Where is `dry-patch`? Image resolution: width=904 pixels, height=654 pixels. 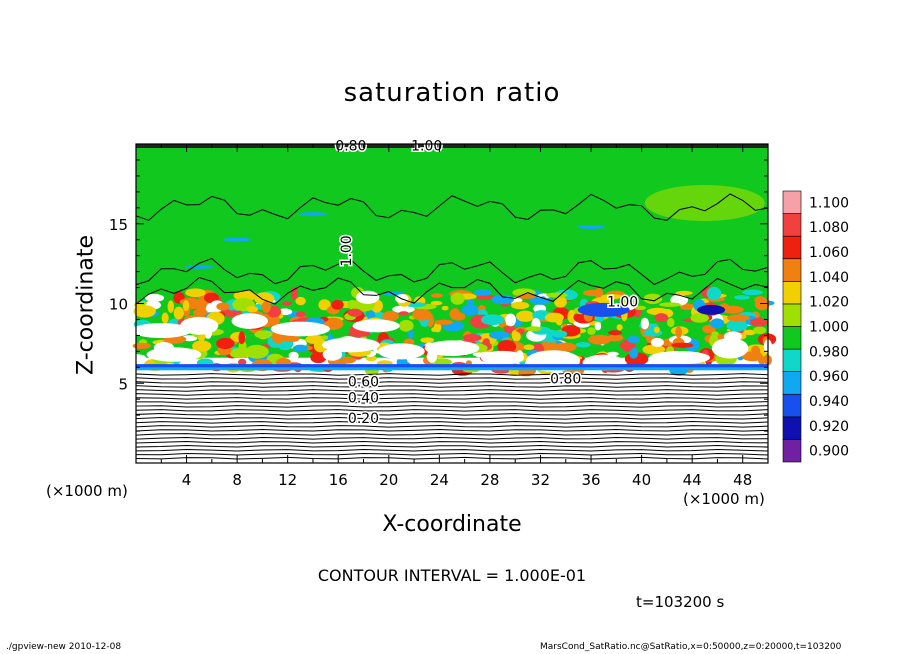
dry-patch is located at coordinates (711, 309).